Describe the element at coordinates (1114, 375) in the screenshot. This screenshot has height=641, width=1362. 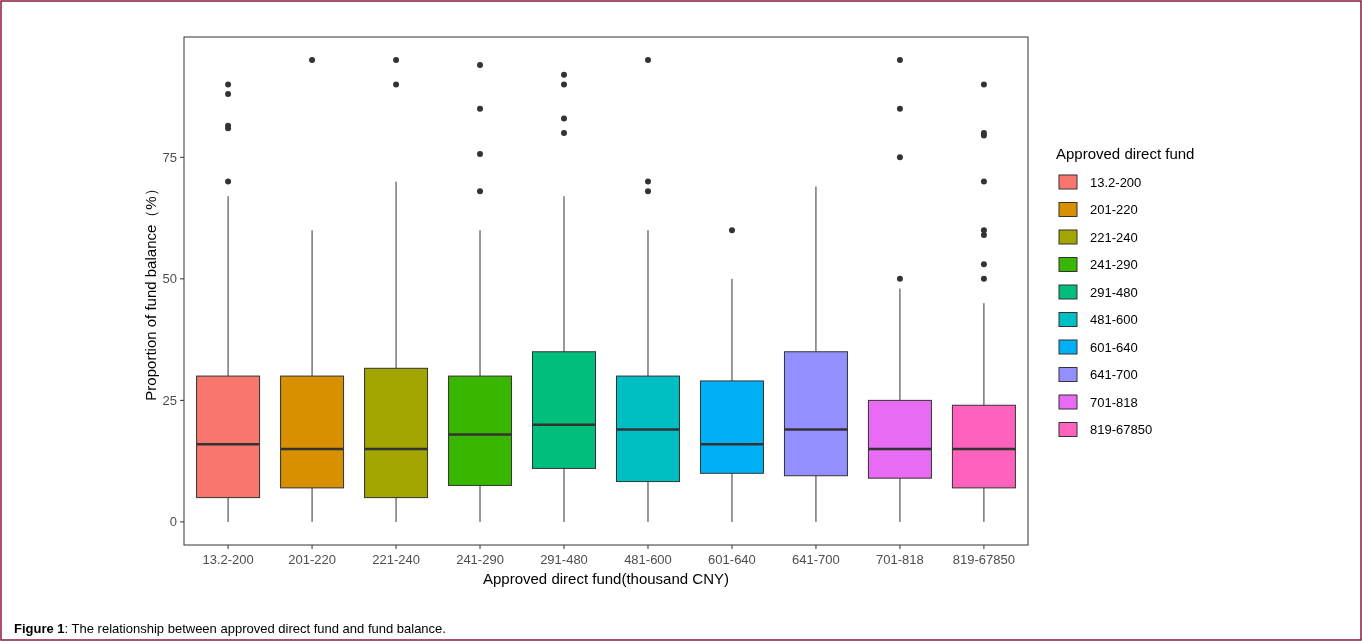
I see `legend-label: 641-700` at that location.